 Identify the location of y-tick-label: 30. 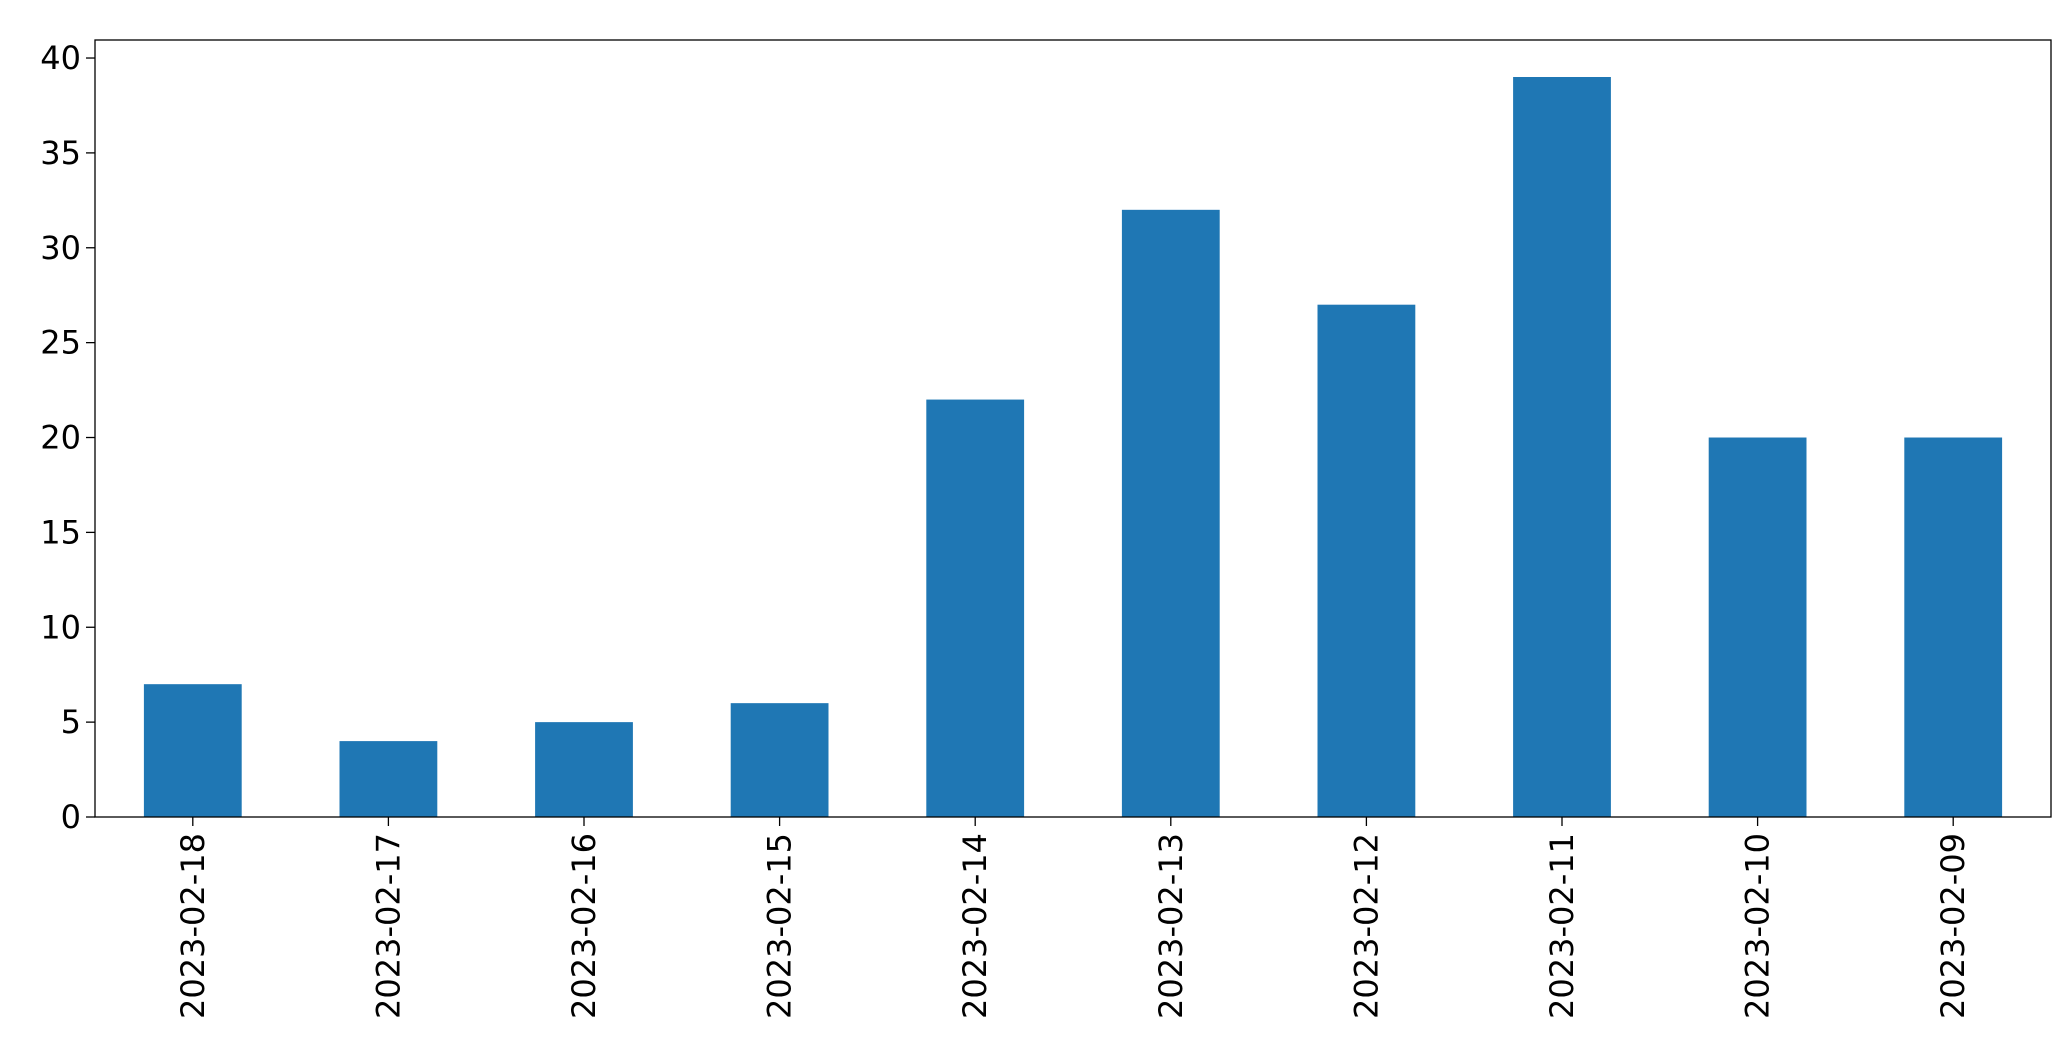
(60, 248).